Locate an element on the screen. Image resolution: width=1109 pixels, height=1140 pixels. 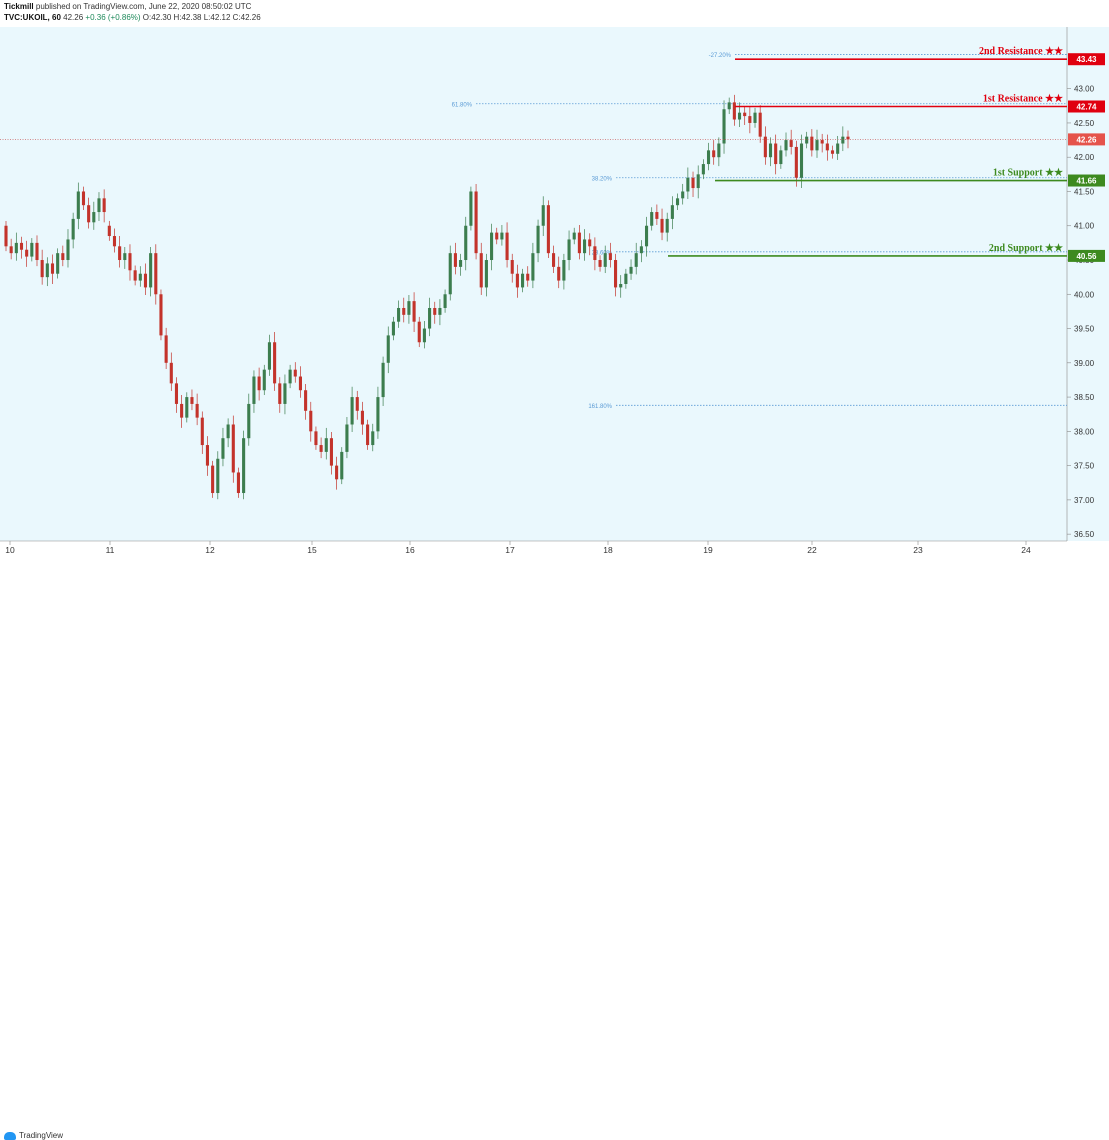
x-tick-label: 23 is located at coordinates (918, 550).